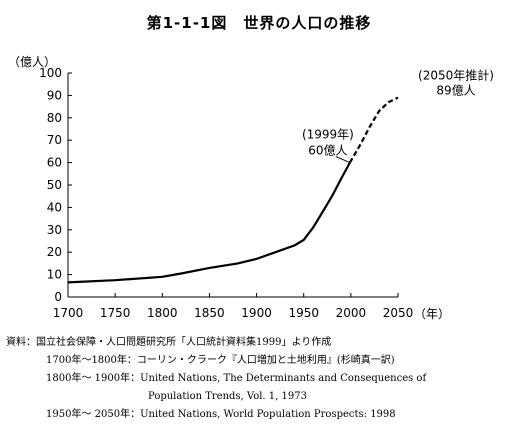  Describe the element at coordinates (54, 163) in the screenshot. I see `y-tick-label: 60` at that location.